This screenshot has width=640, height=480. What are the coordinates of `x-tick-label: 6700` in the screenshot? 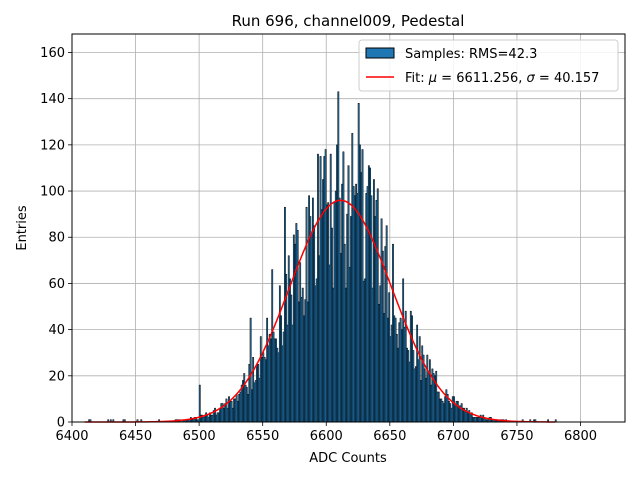 It's located at (453, 436).